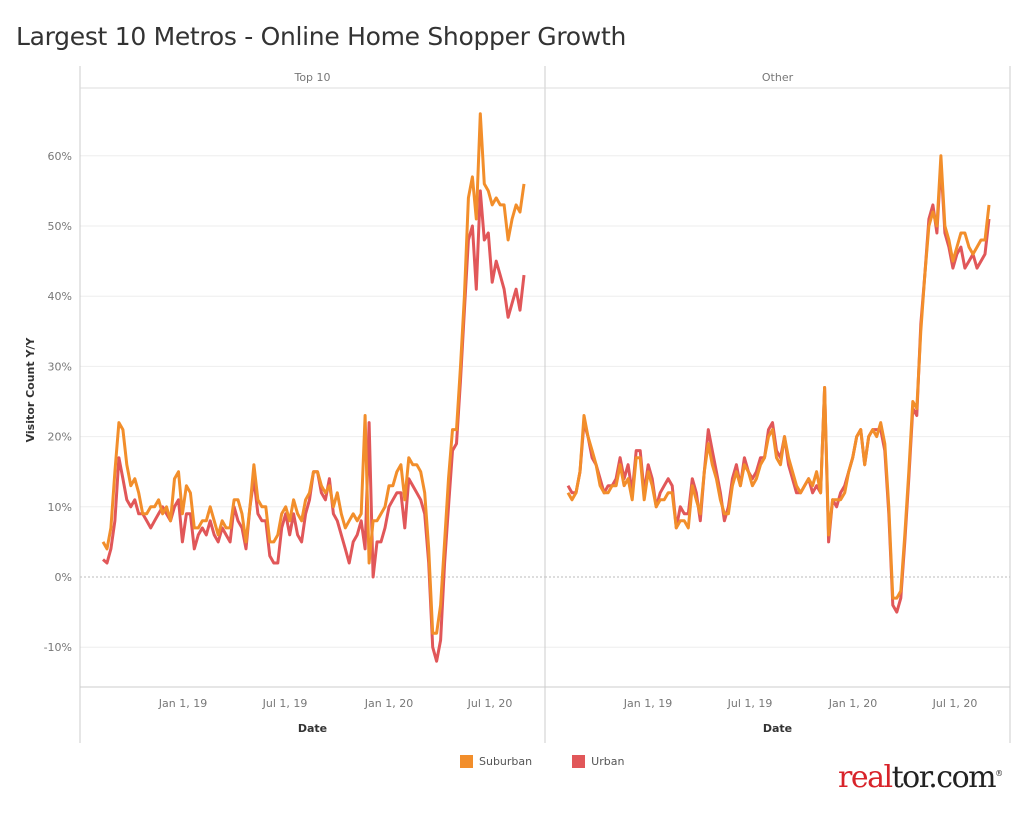 The width and height of the screenshot is (1024, 819). I want to click on y-tick-label: 20%, so click(60, 437).